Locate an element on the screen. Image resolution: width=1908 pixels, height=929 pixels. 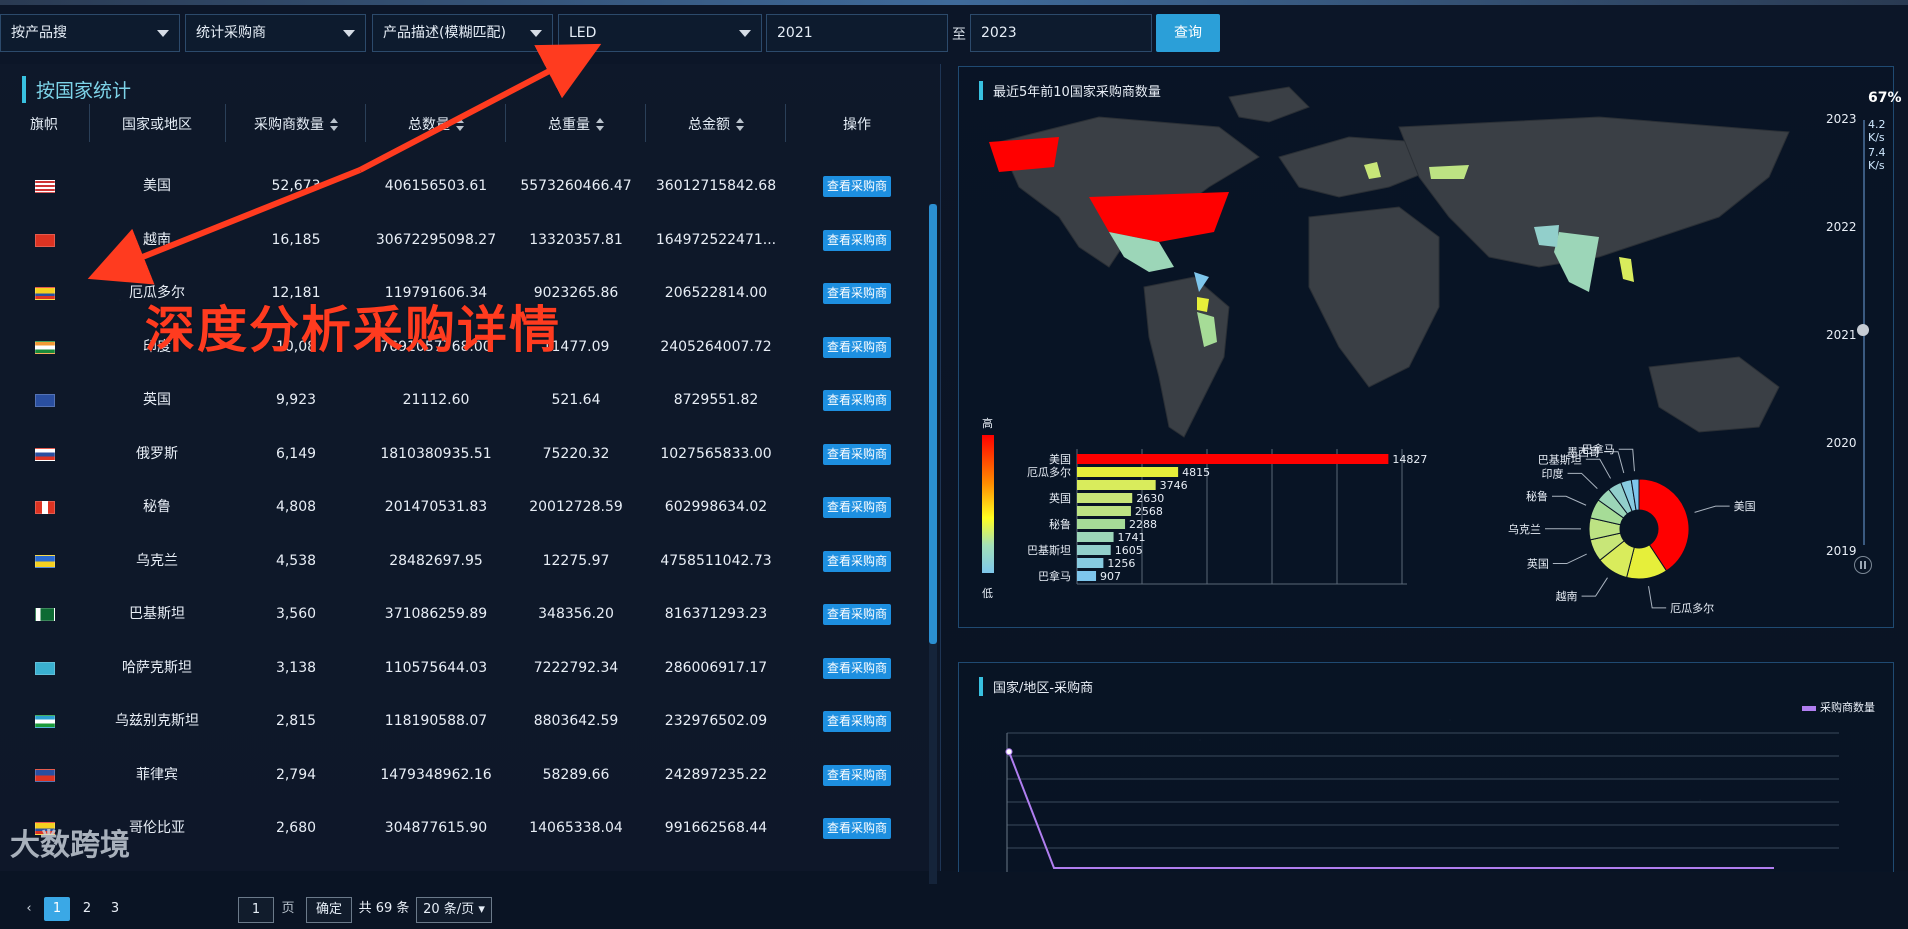
annotation-text: 深度分析采购详情 is located at coordinates (353, 326).